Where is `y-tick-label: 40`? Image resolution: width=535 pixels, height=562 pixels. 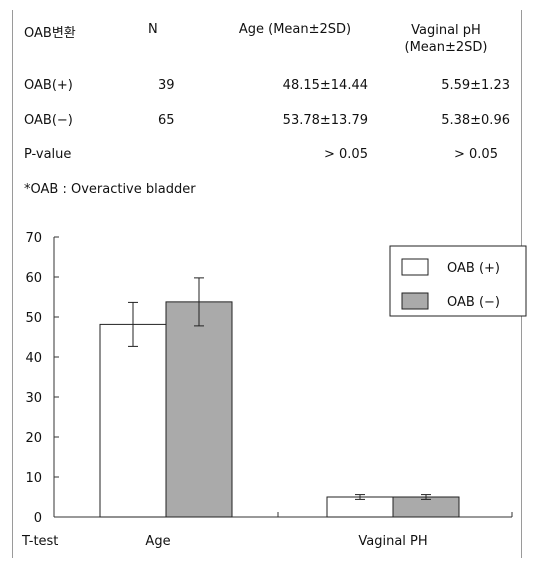 y-tick-label: 40 is located at coordinates (33, 358).